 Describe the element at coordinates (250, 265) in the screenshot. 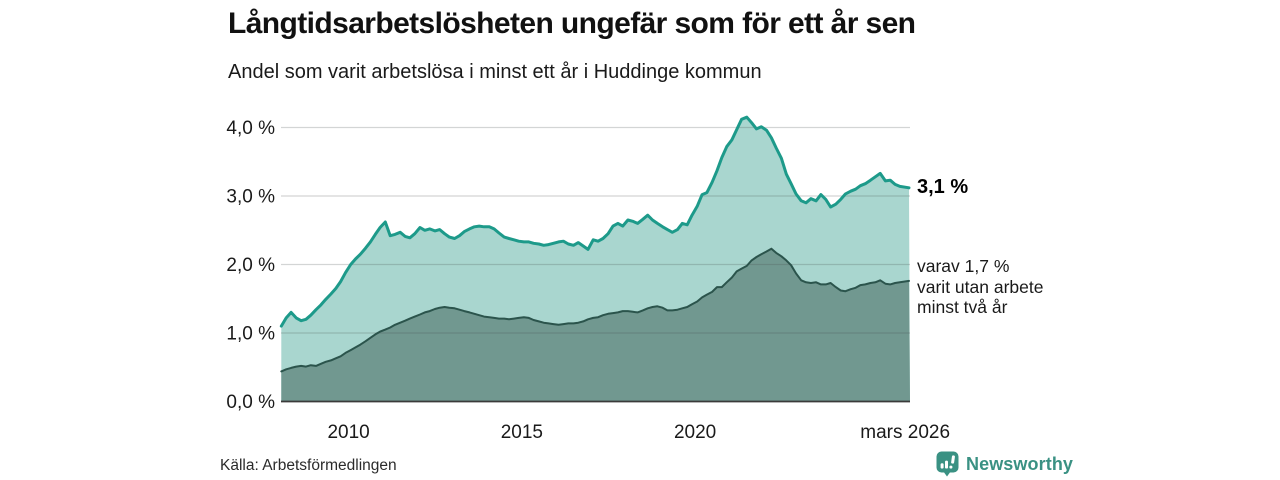

I see `y-tick-label: 2,0 %` at that location.